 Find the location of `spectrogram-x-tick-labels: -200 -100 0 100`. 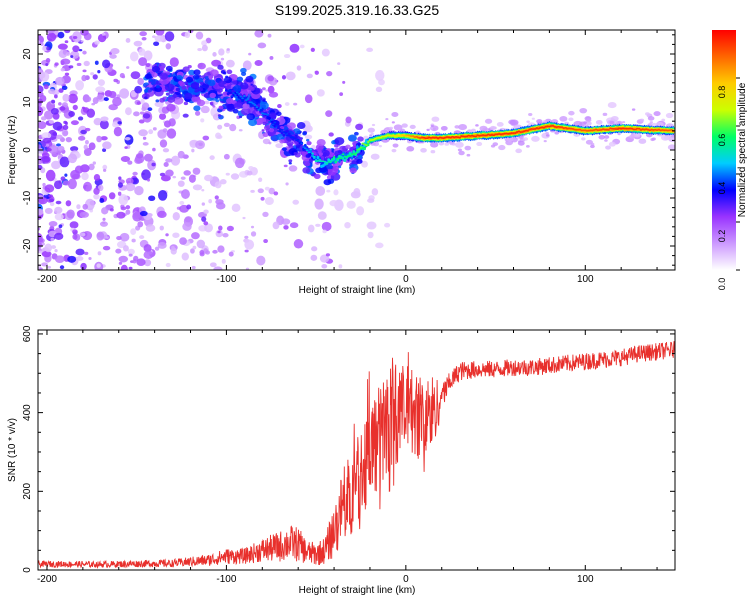

spectrogram-x-tick-labels: -200 -100 0 100 is located at coordinates (315, 279).